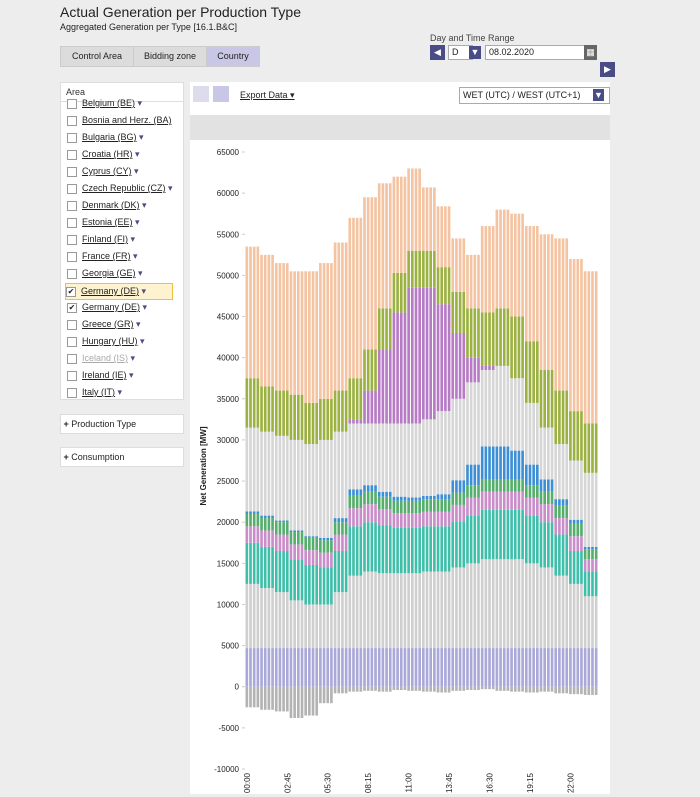  I want to click on area-label: France (FR), so click(106, 256).